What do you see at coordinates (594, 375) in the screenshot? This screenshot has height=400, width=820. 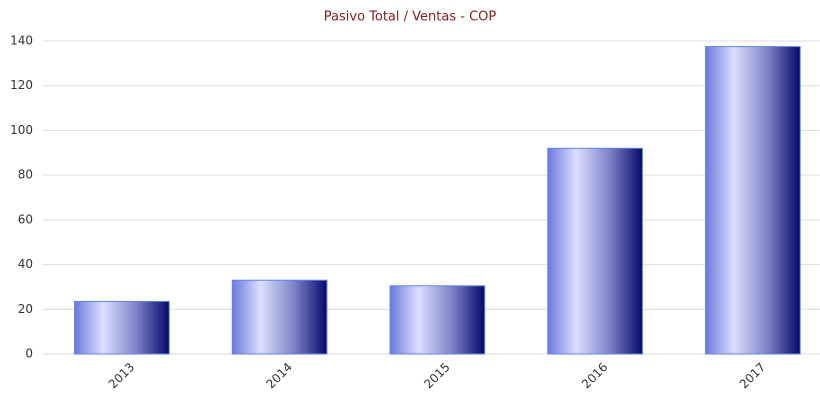 I see `x-tick-label: 2016` at bounding box center [594, 375].